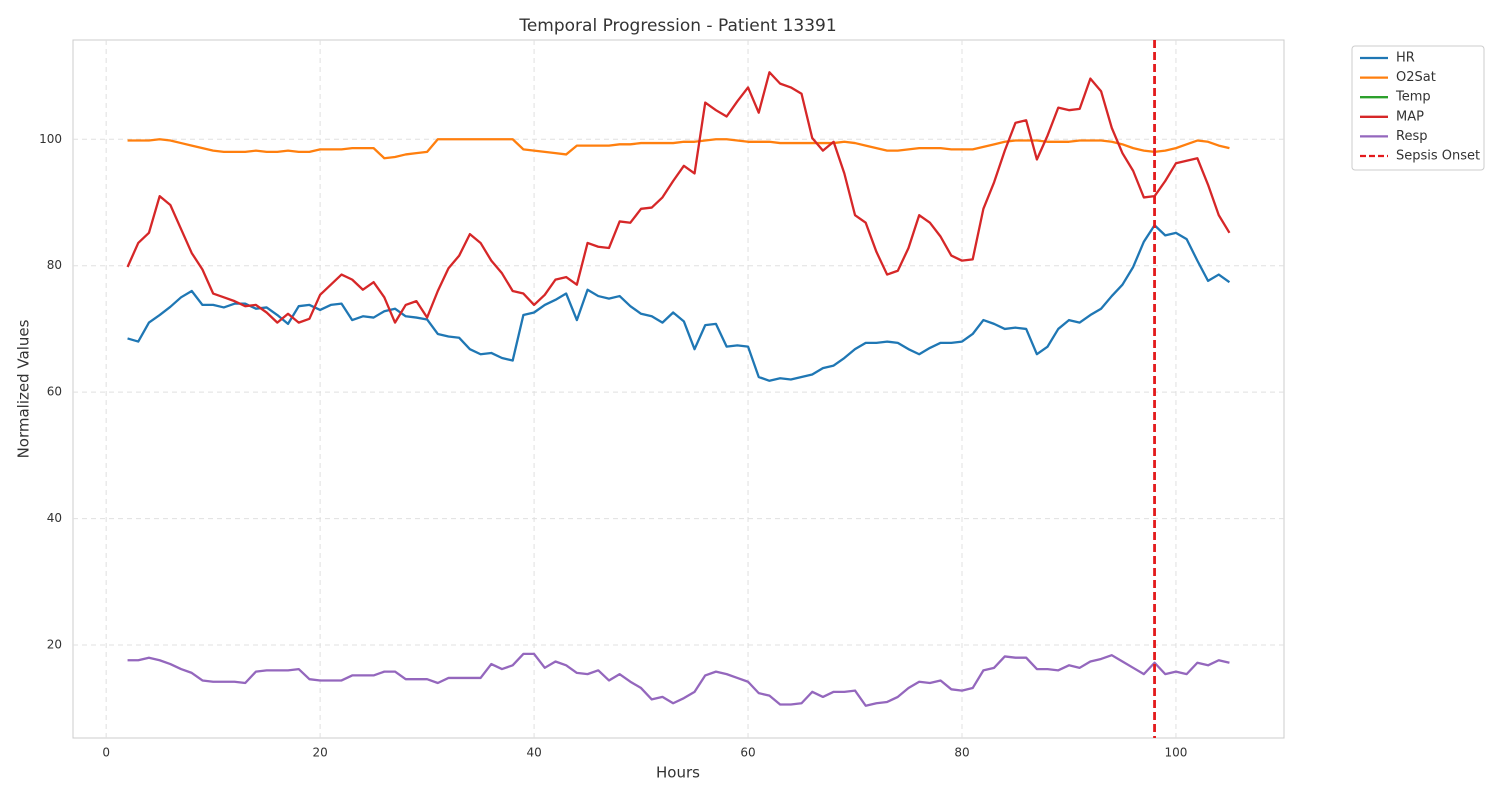  I want to click on chart-title: Temporal Progression - Patient 13391, so click(677, 26).